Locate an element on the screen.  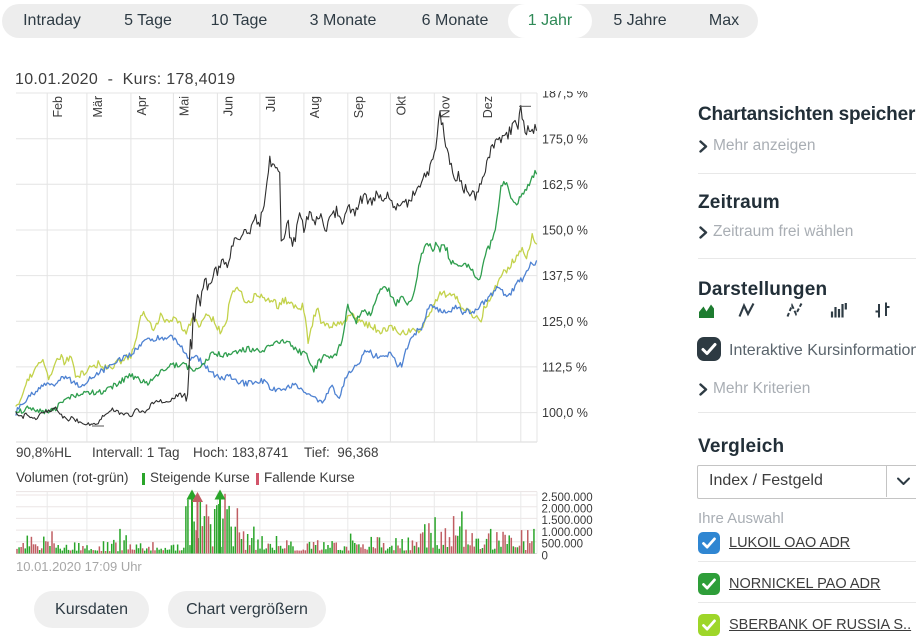
svg-text: 2.000.000 is located at coordinates (567, 510).